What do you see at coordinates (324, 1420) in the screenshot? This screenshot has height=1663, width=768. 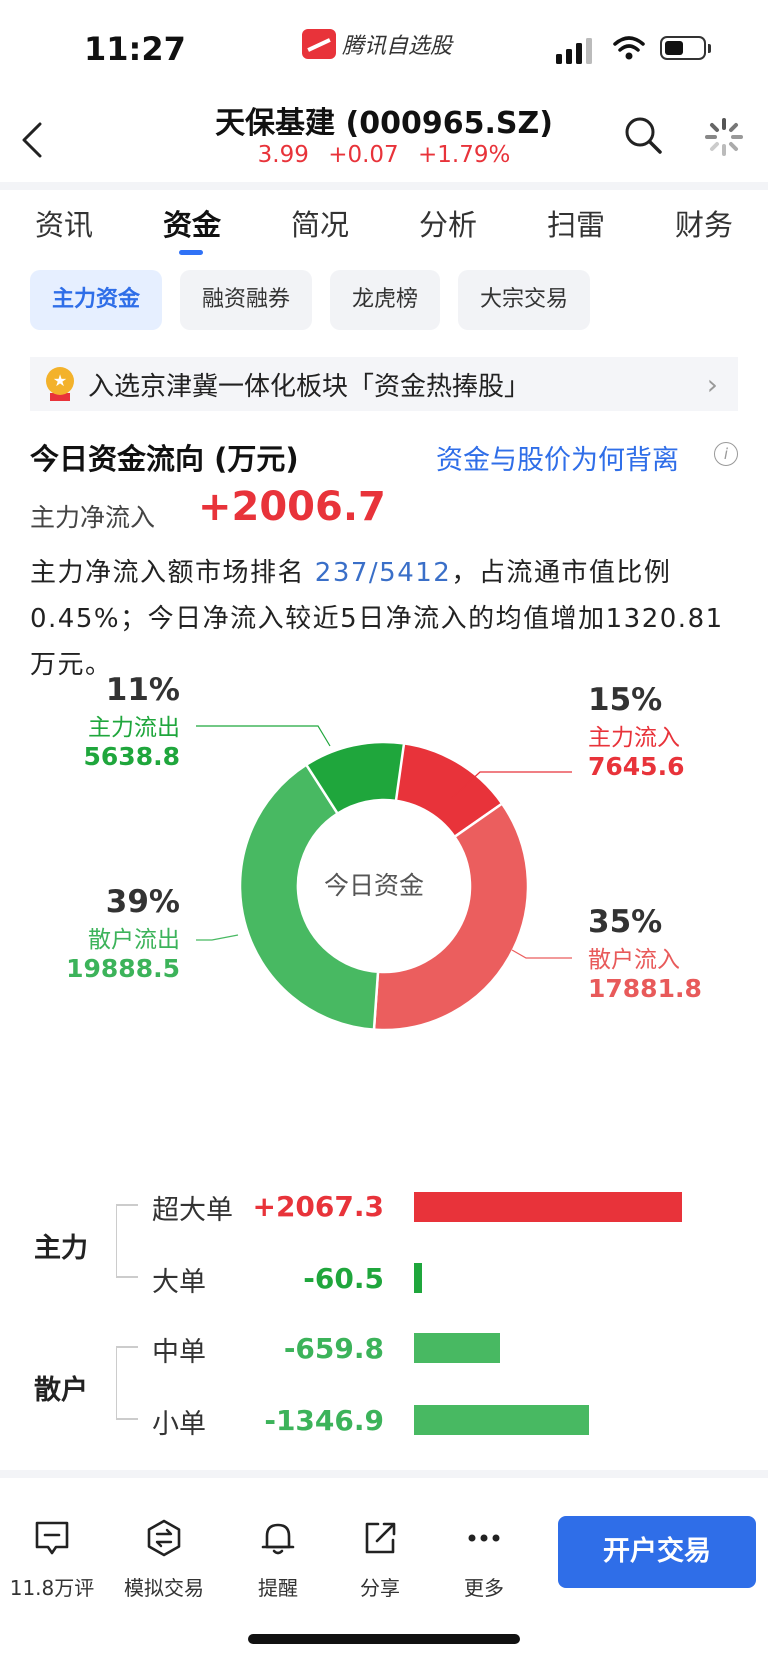 I see `order-value-small: -1346.9` at bounding box center [324, 1420].